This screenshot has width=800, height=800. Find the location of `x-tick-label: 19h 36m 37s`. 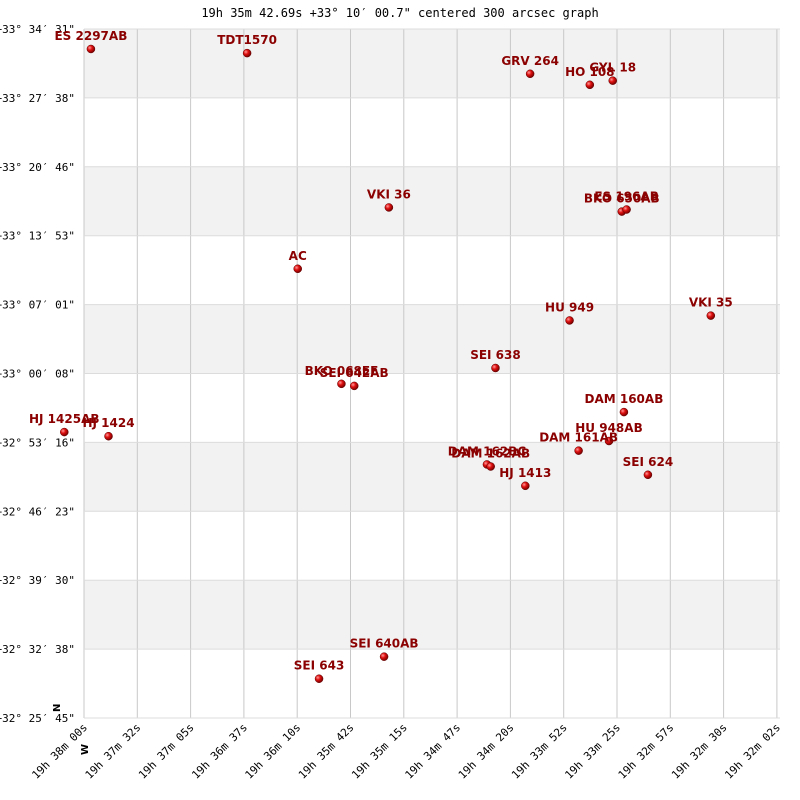

x-tick-label: 19h 36m 37s is located at coordinates (219, 751).